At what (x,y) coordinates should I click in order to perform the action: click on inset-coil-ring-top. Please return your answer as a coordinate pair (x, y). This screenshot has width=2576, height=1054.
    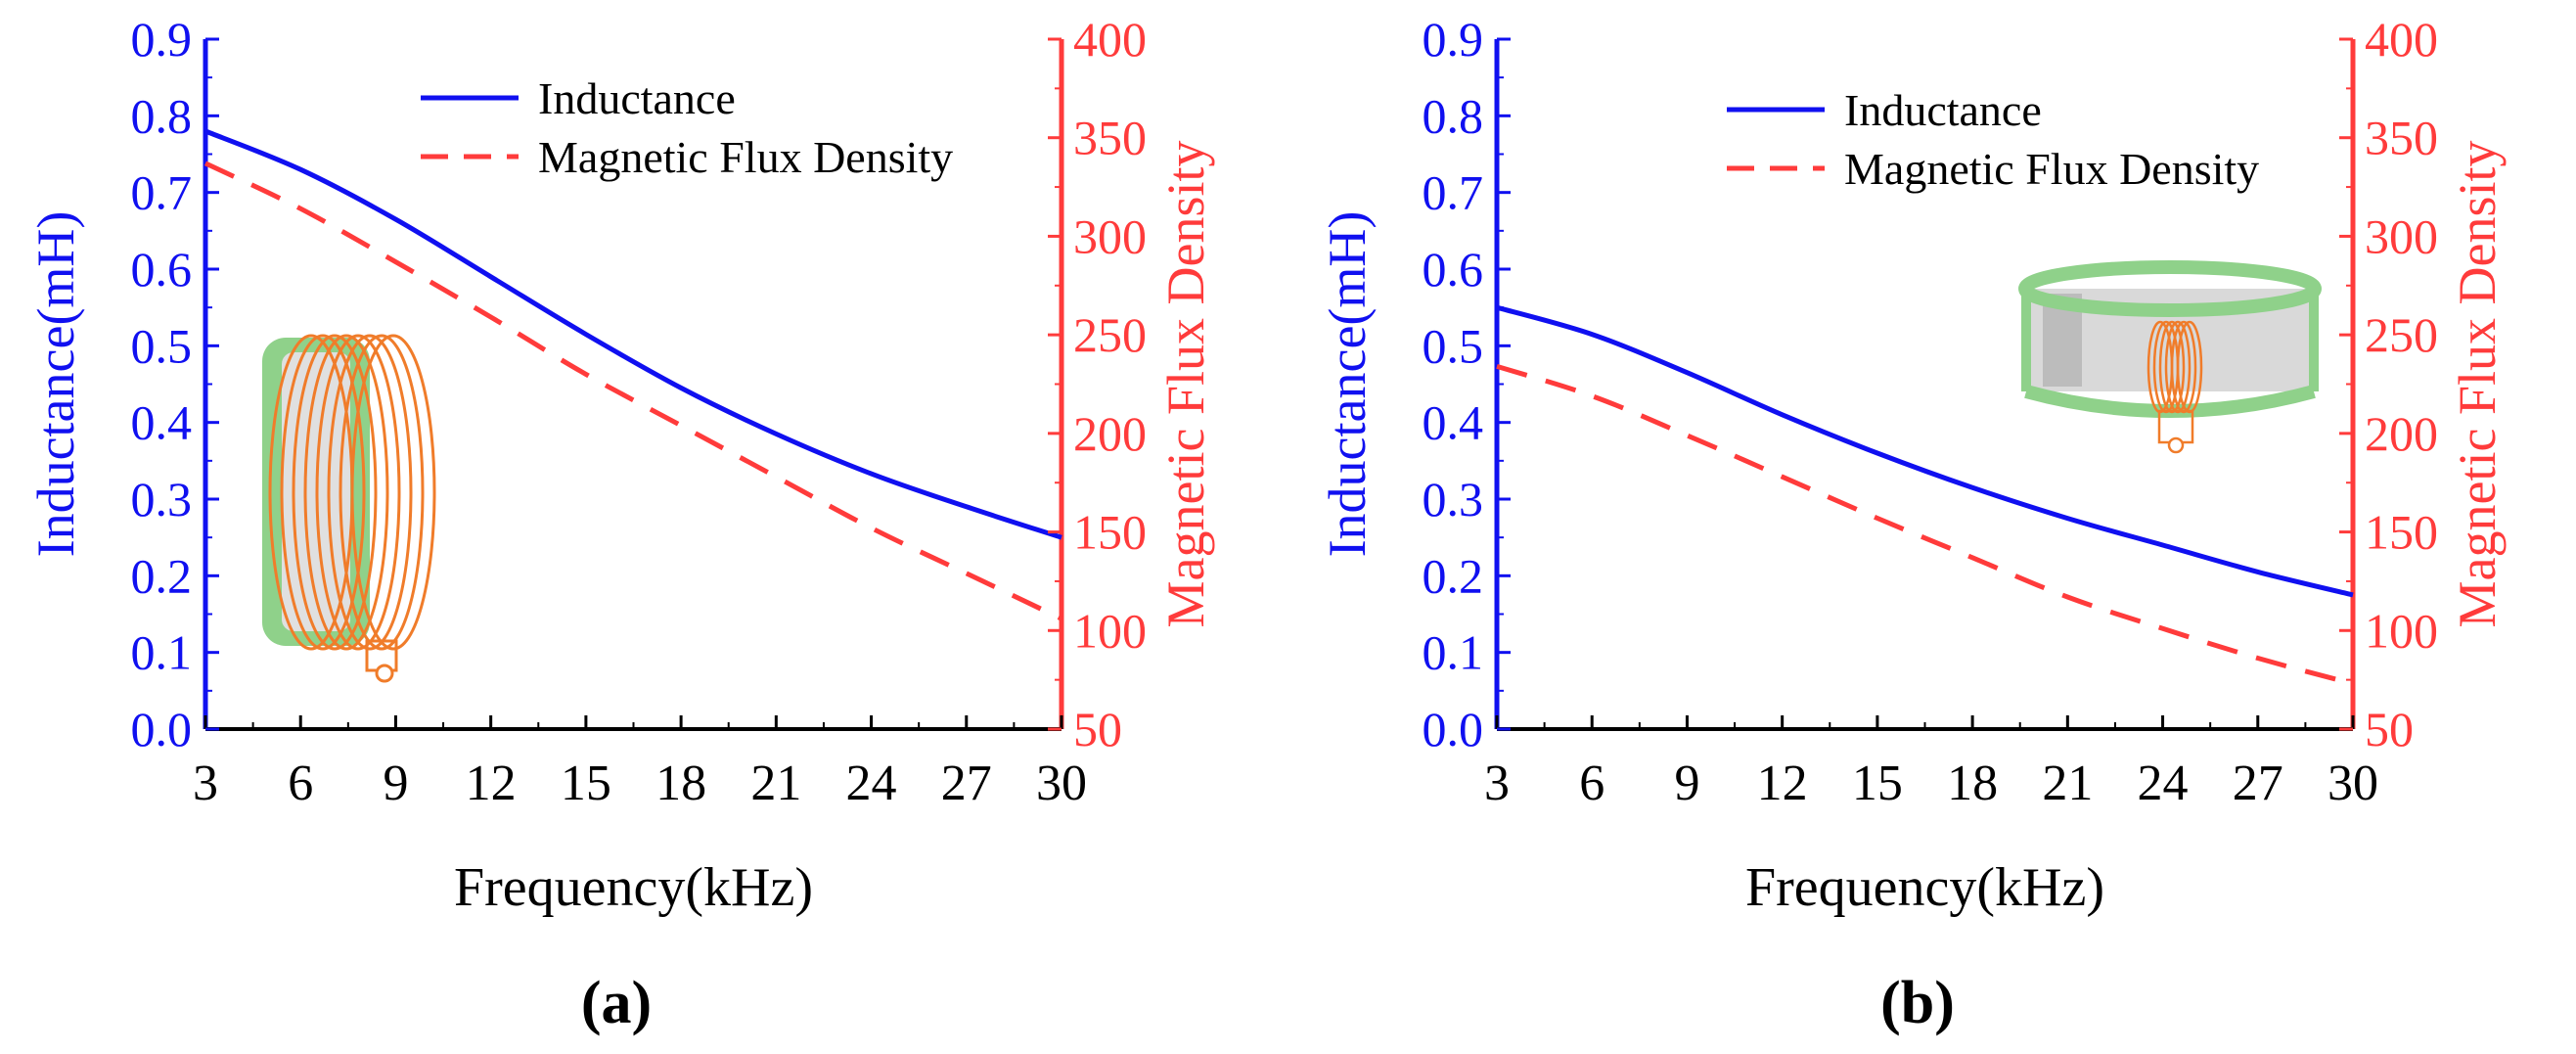
    Looking at the image, I should click on (2170, 357).